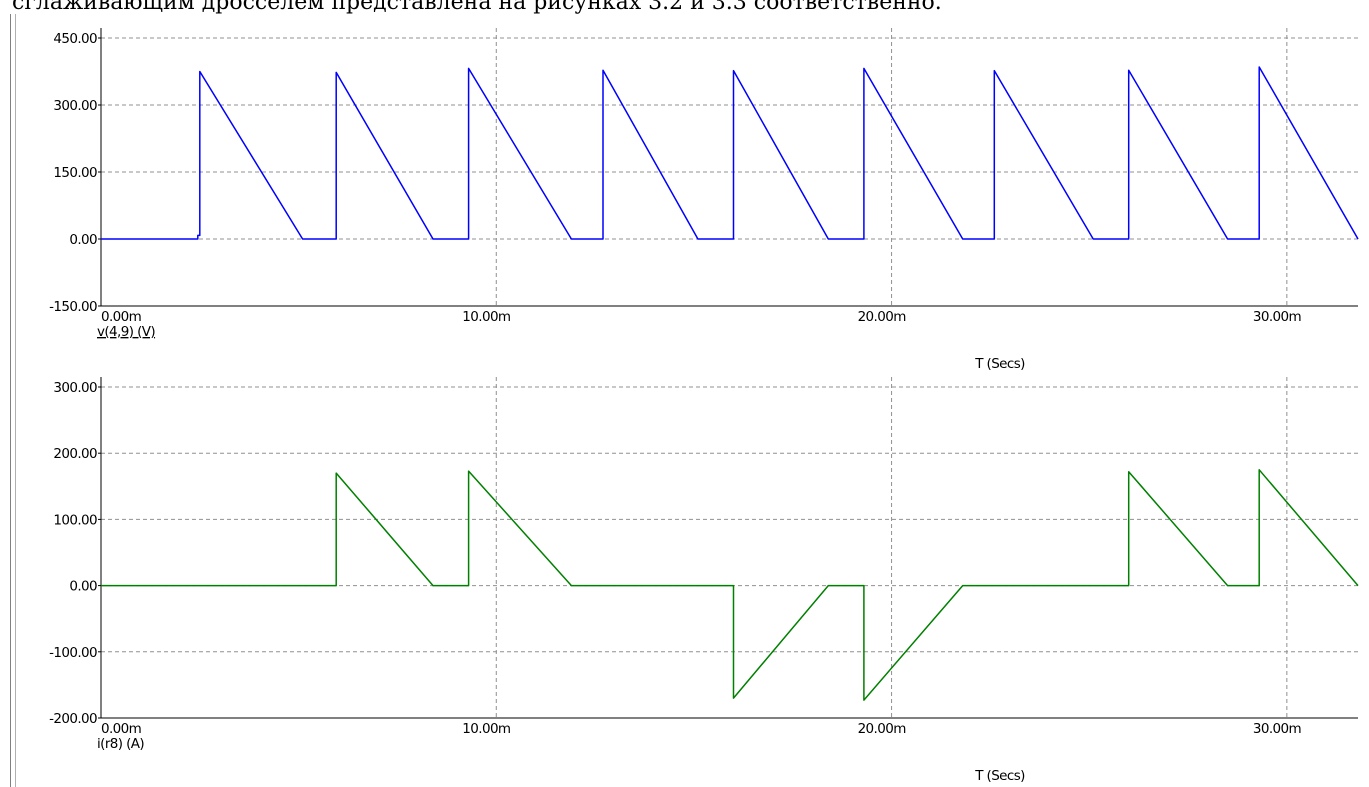 The width and height of the screenshot is (1369, 787). What do you see at coordinates (486, 317) in the screenshot?
I see `plot-1-x-tick-label: 10.00m` at bounding box center [486, 317].